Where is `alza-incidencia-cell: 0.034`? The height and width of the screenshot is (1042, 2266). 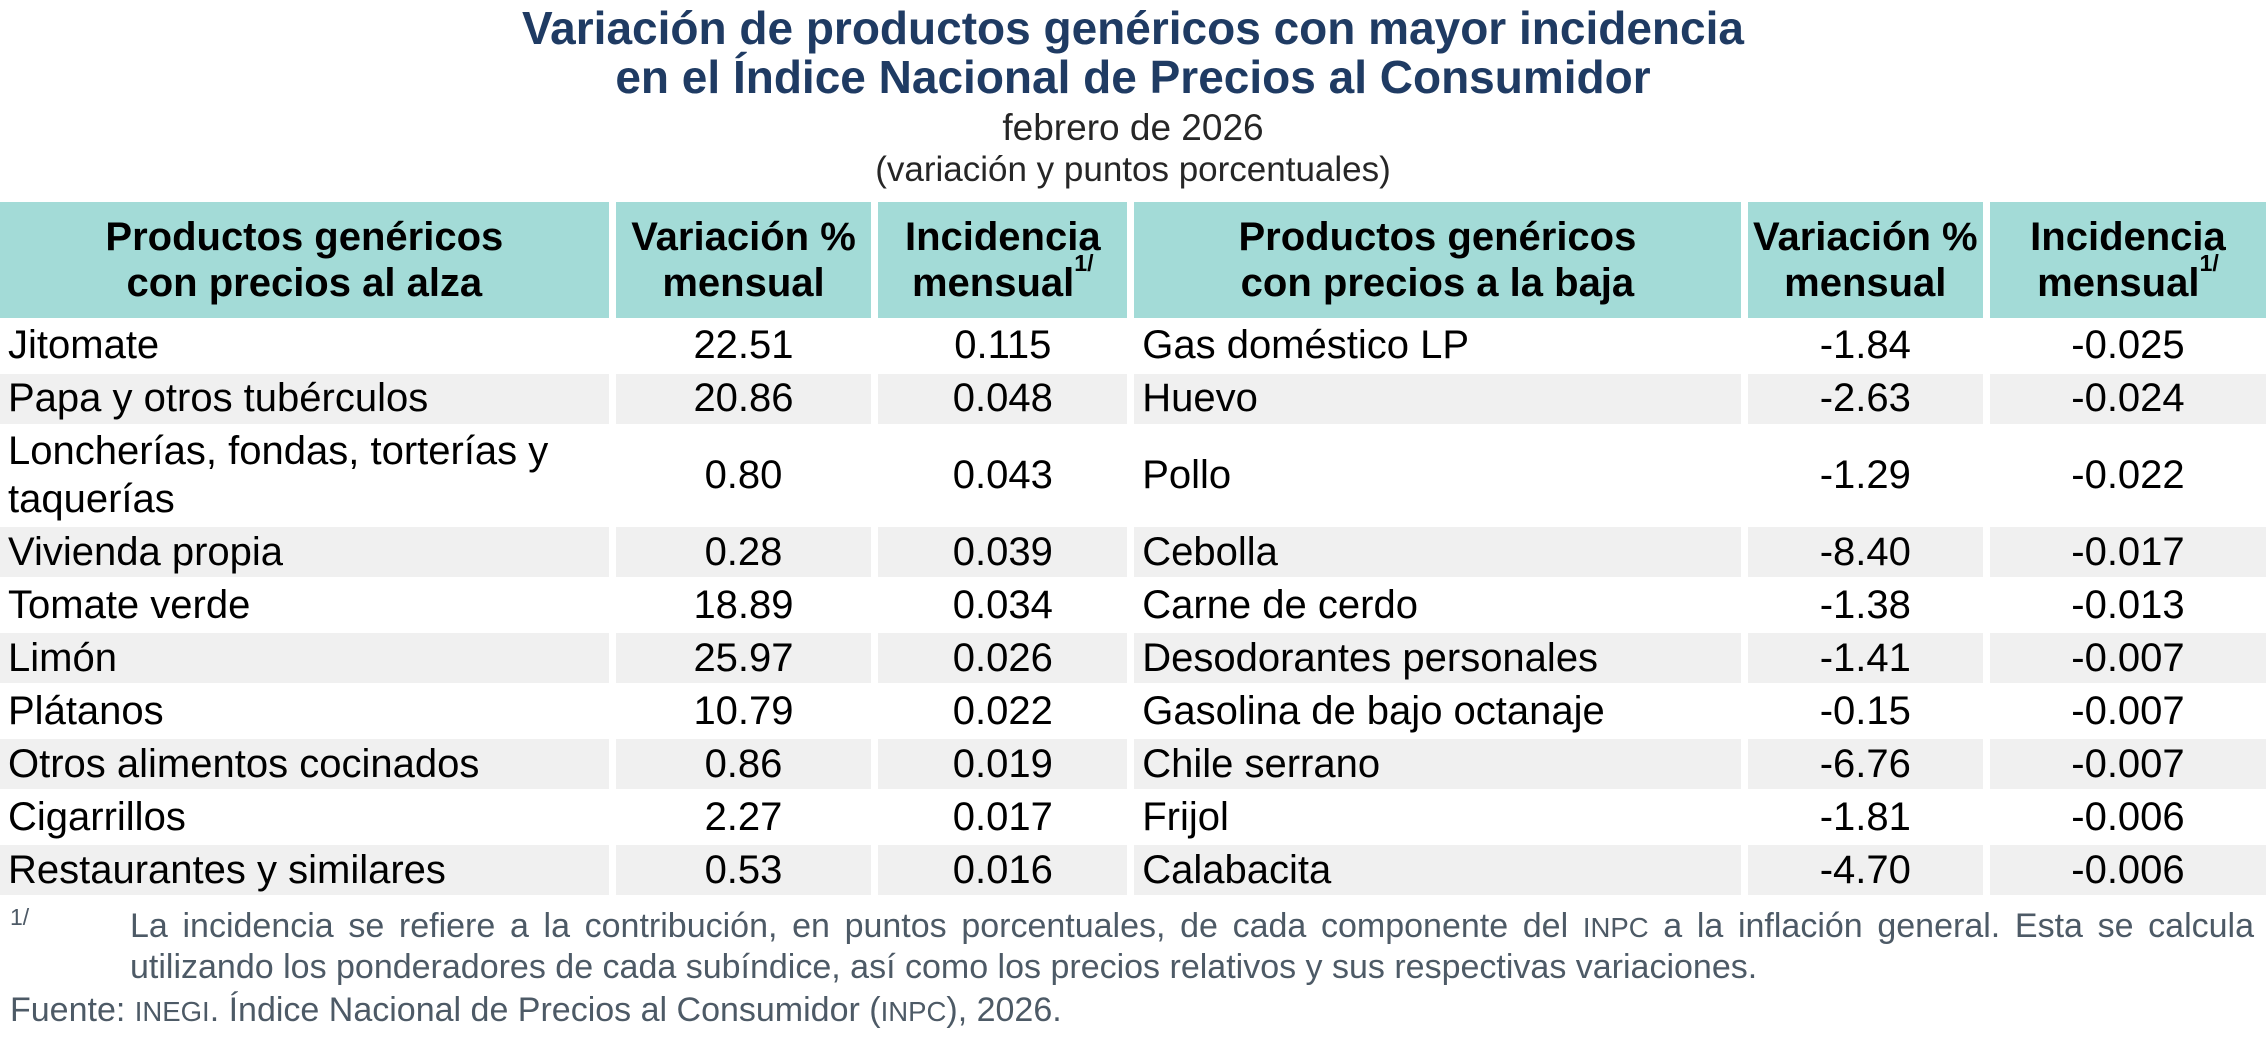 alza-incidencia-cell: 0.034 is located at coordinates (1002, 604).